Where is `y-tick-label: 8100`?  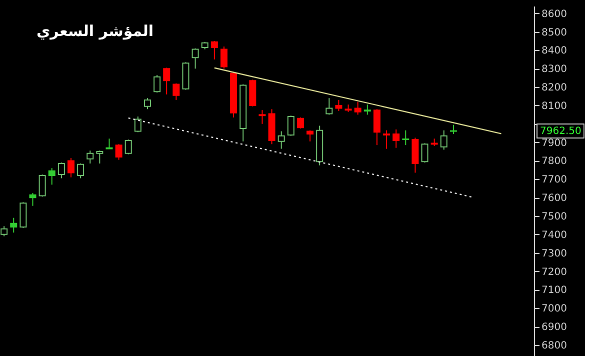
y-tick-label: 8100 is located at coordinates (554, 106).